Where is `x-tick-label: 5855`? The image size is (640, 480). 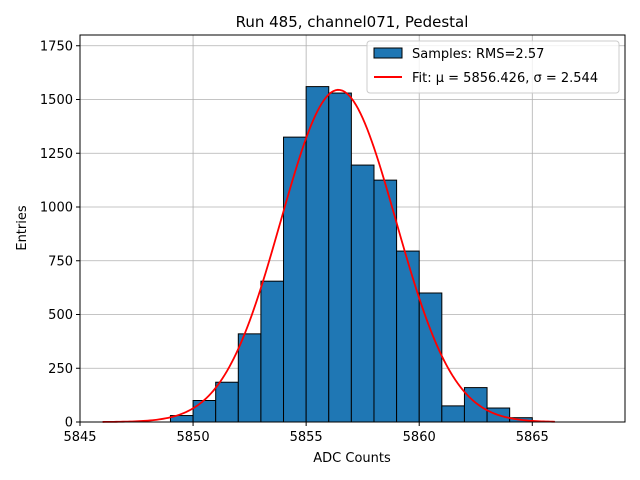
x-tick-label: 5855 is located at coordinates (306, 437).